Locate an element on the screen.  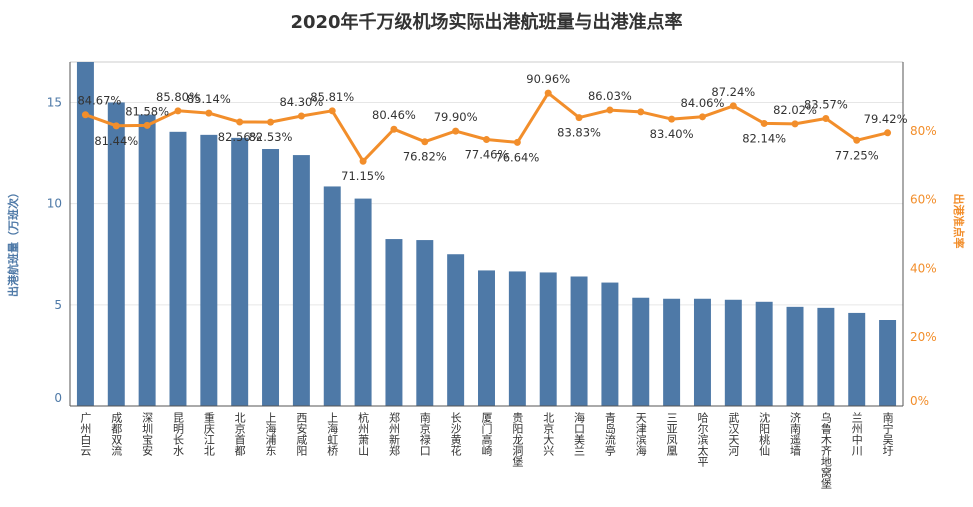
y-tick-label-right: 0% is located at coordinates (919, 401).